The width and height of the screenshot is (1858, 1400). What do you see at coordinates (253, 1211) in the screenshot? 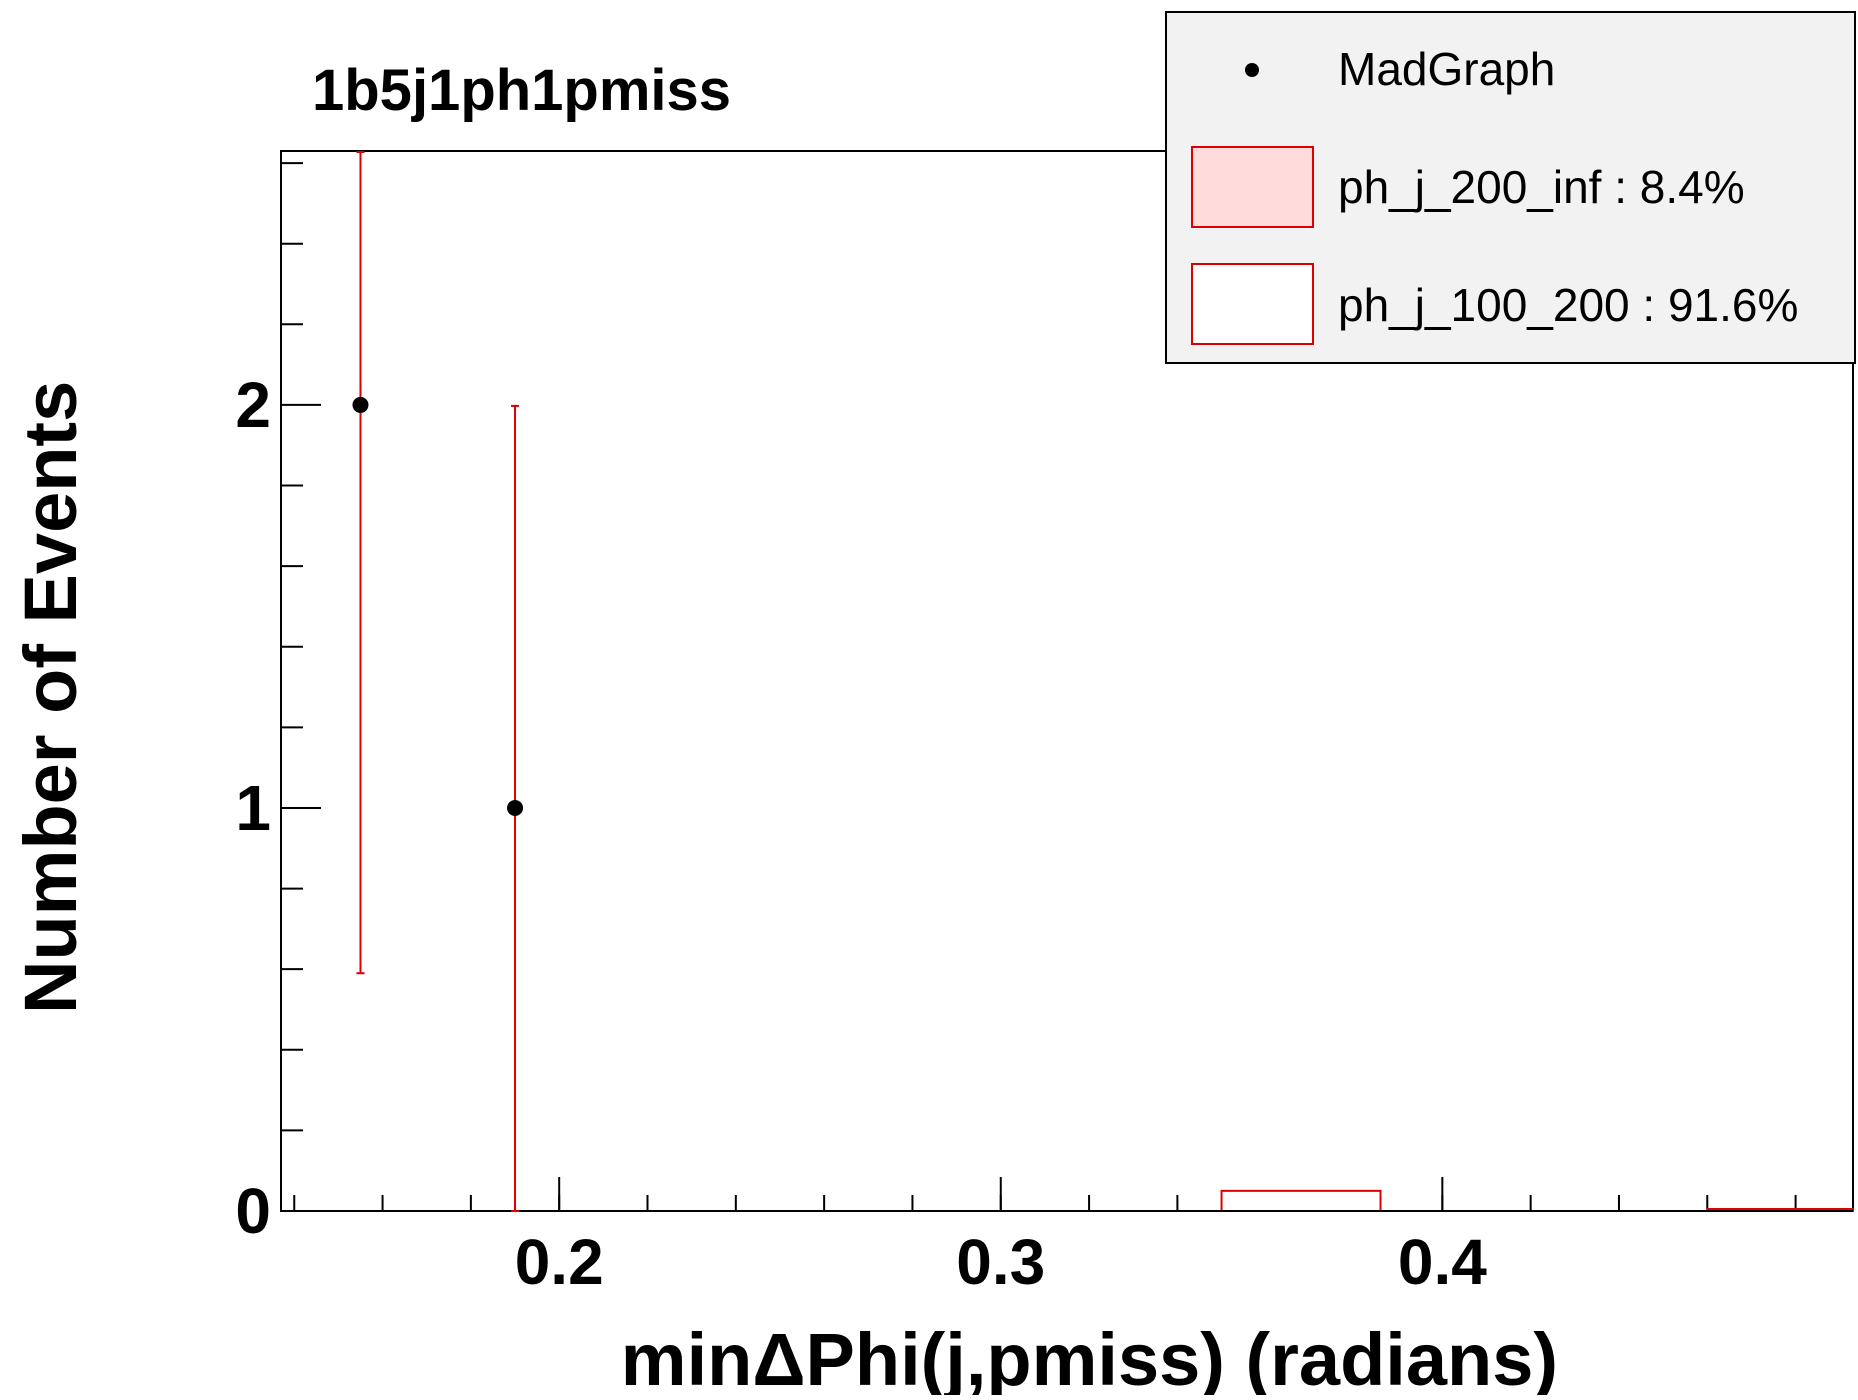
I see `y-tick-label: 0` at bounding box center [253, 1211].